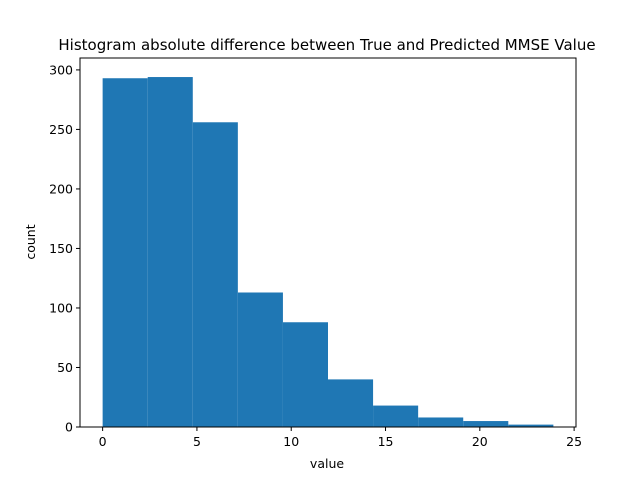 The width and height of the screenshot is (640, 480). Describe the element at coordinates (386, 441) in the screenshot. I see `x-tick-label: 15` at that location.